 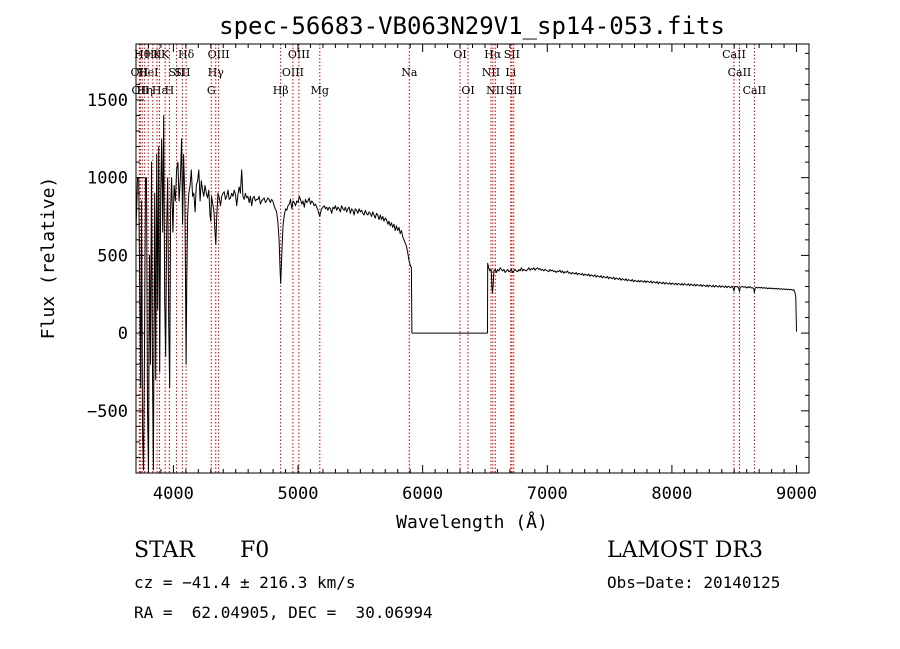 What do you see at coordinates (422, 494) in the screenshot?
I see `x-tick-label: 6000` at bounding box center [422, 494].